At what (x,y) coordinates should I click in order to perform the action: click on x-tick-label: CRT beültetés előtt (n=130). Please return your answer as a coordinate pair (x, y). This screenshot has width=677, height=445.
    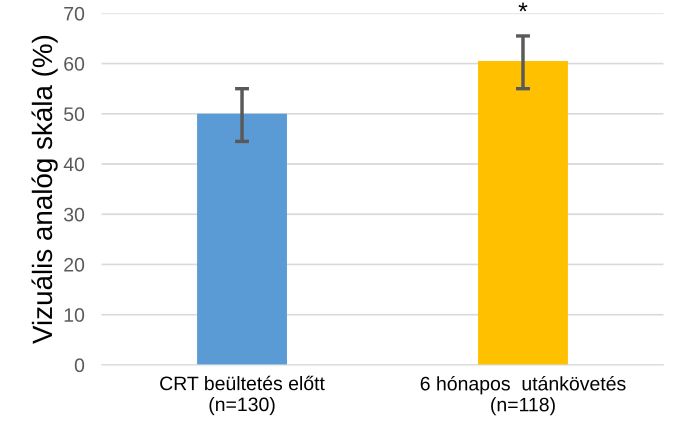
    Looking at the image, I should click on (242, 396).